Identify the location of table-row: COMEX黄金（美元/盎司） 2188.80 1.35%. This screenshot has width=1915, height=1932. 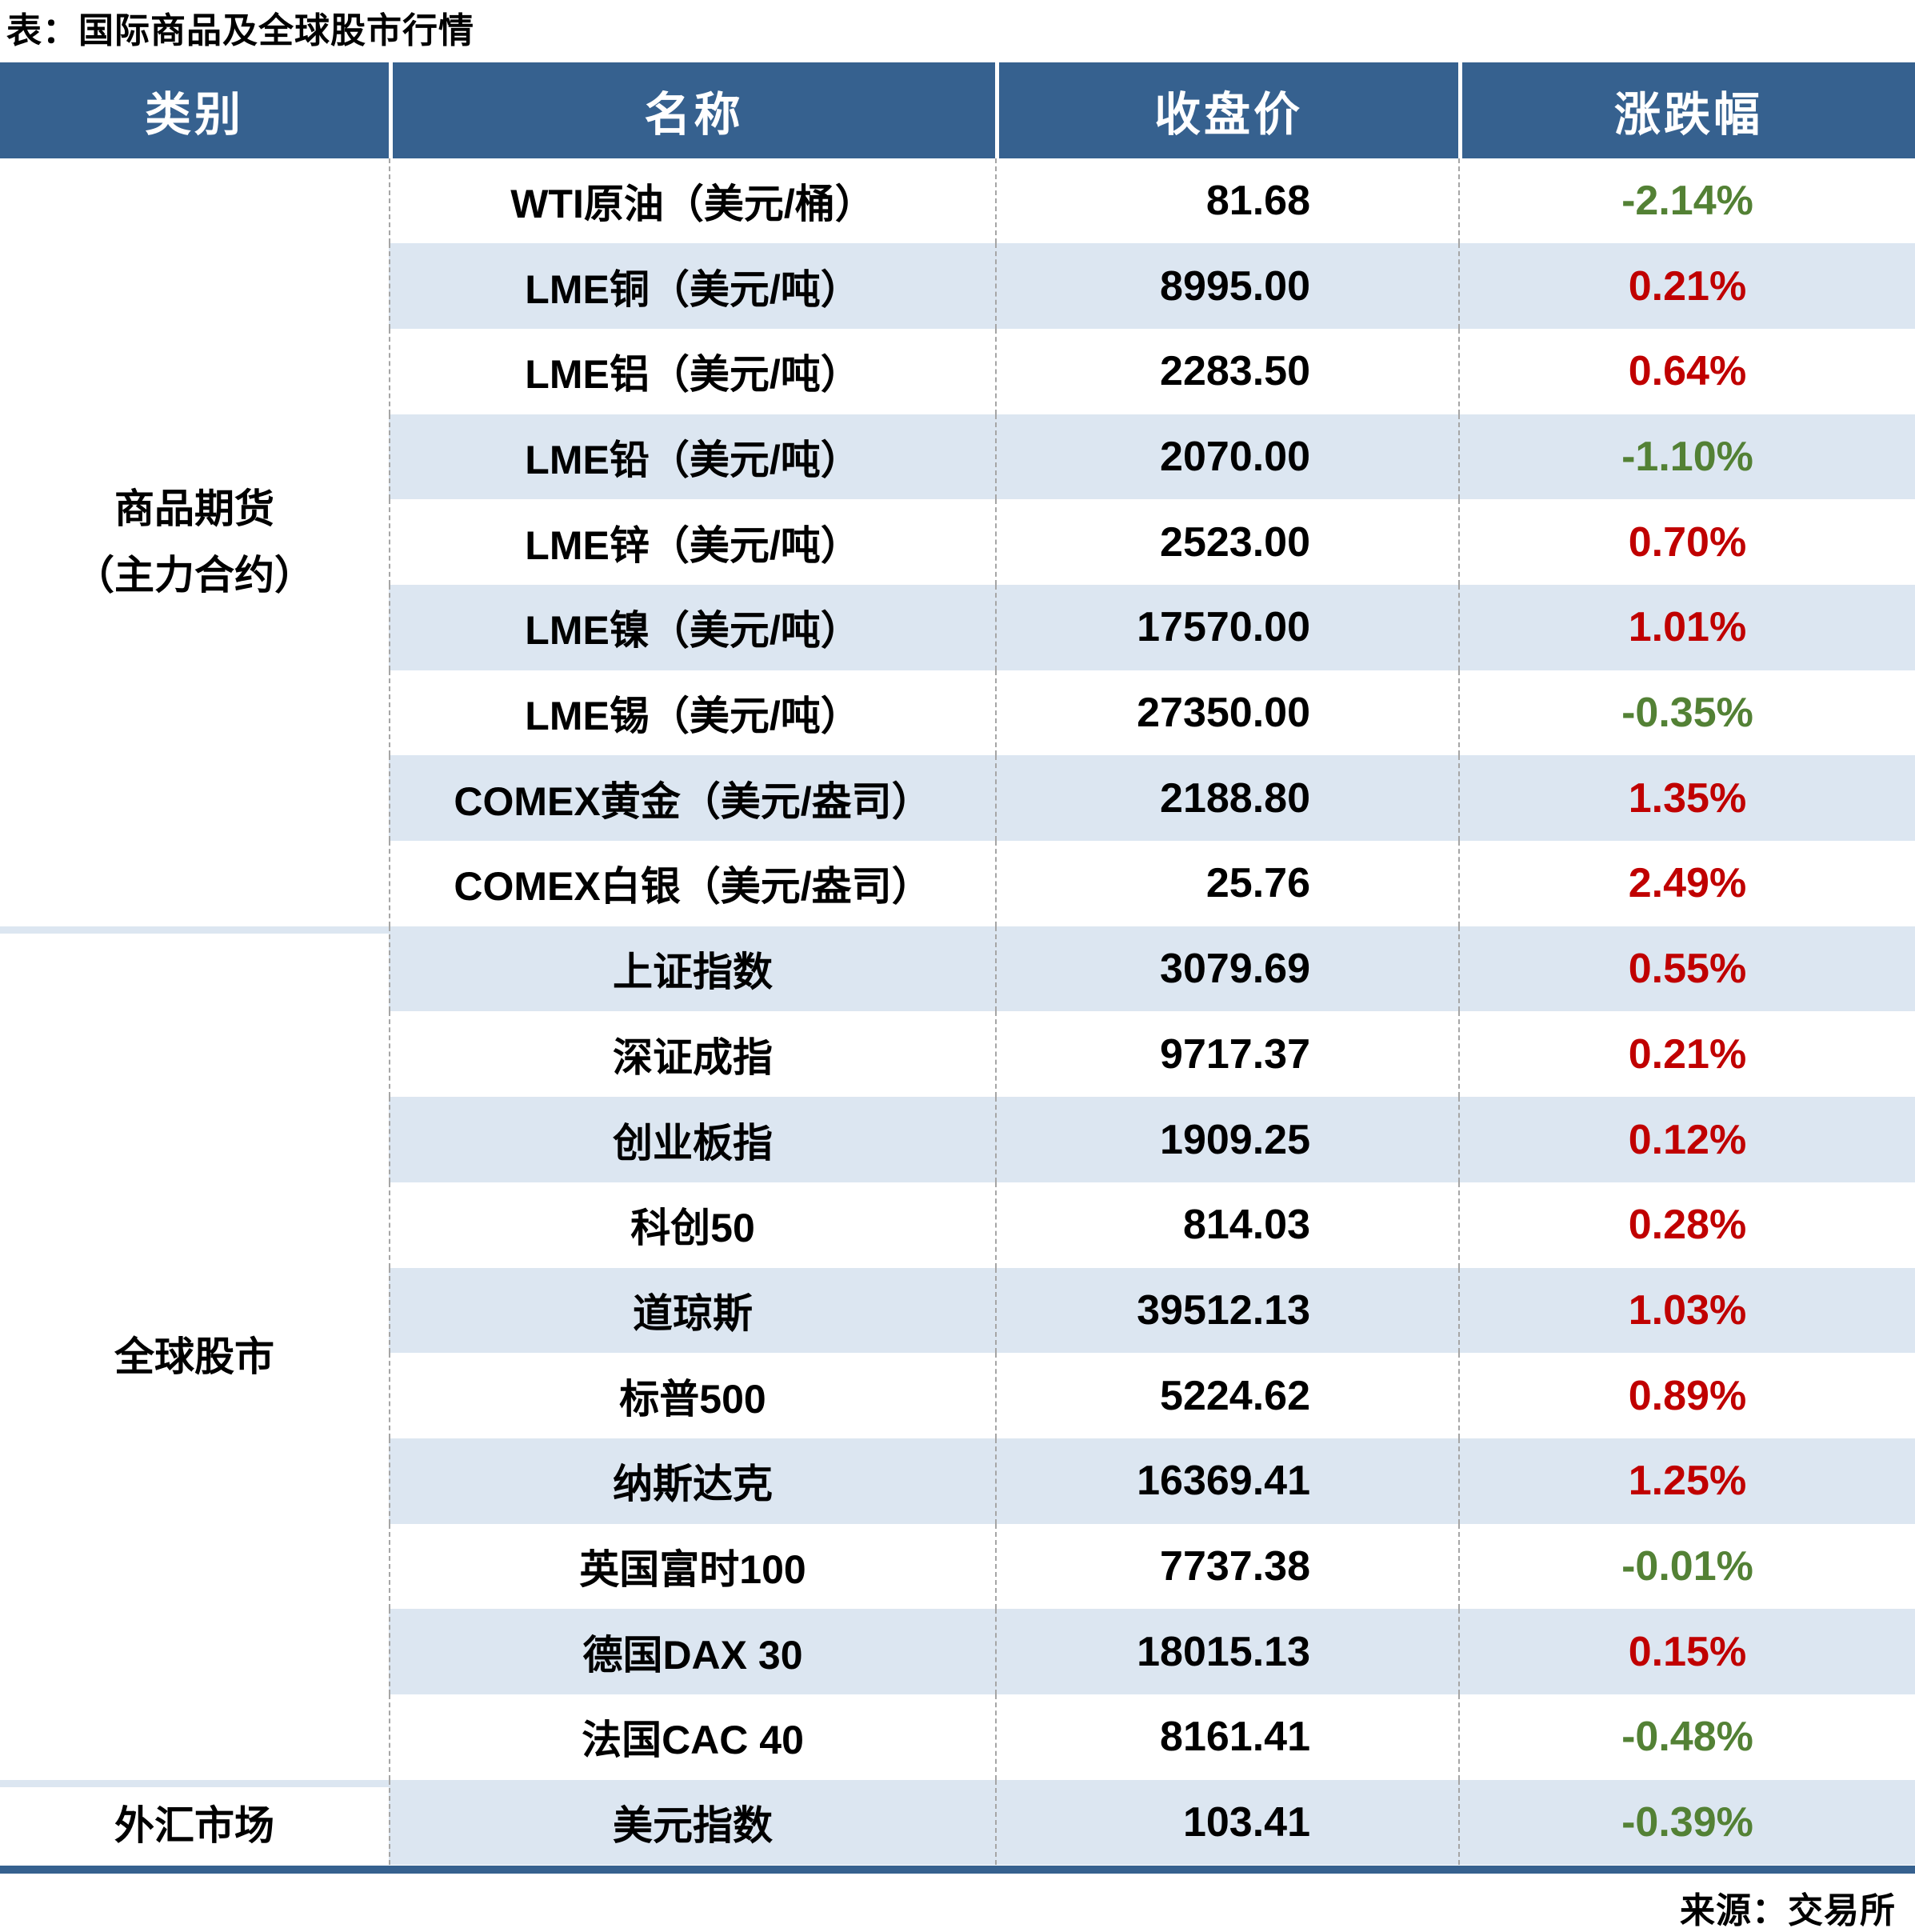
(1152, 798).